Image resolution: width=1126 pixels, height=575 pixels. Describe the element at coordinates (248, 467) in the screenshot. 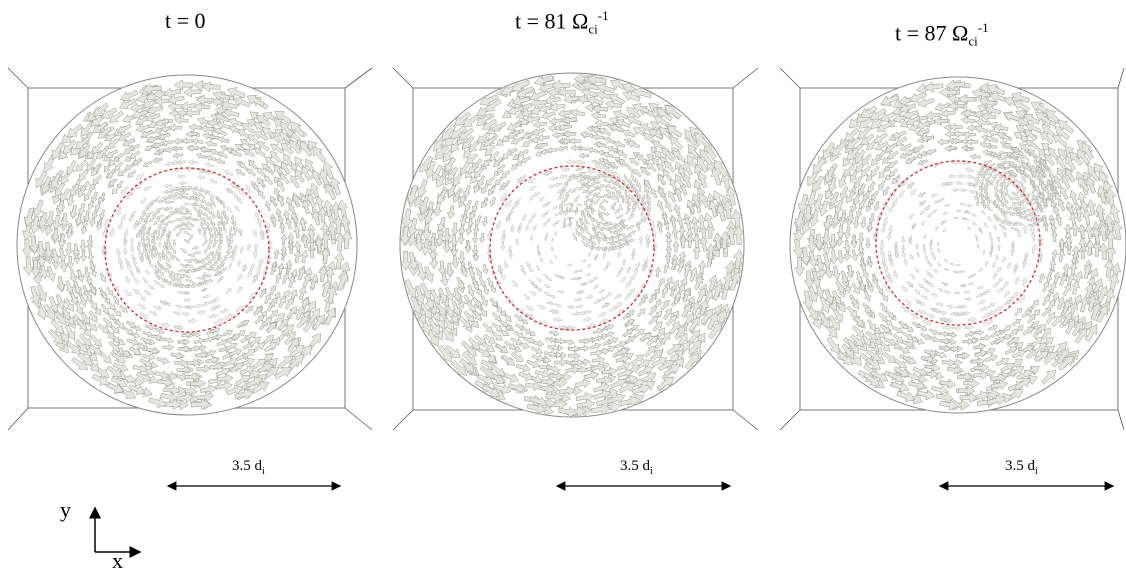

I see `scale-bar-1-label: 3.5 di` at that location.